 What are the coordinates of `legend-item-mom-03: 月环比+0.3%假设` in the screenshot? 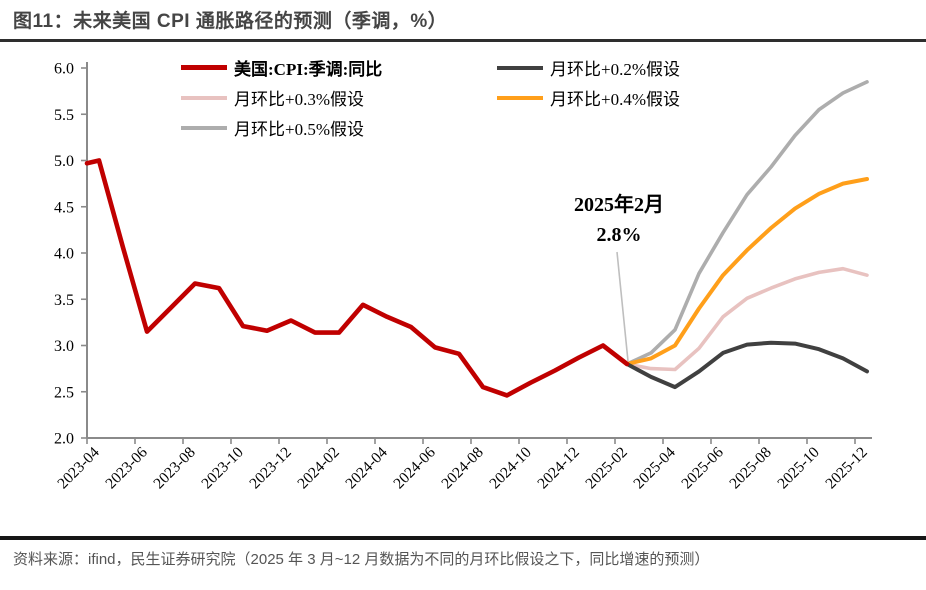 It's located at (339, 97).